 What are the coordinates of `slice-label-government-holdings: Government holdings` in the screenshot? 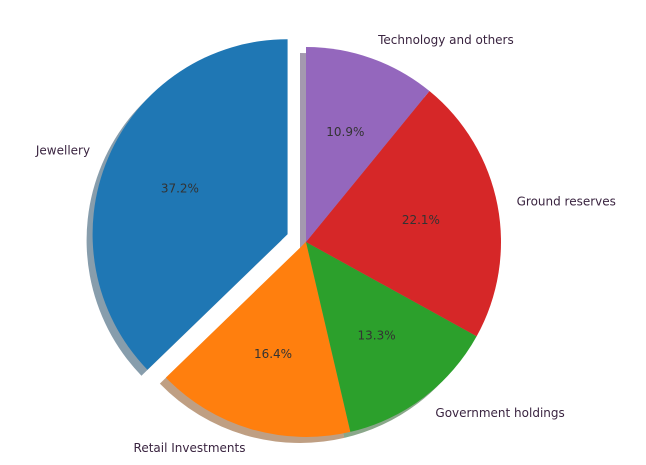 It's located at (499, 413).